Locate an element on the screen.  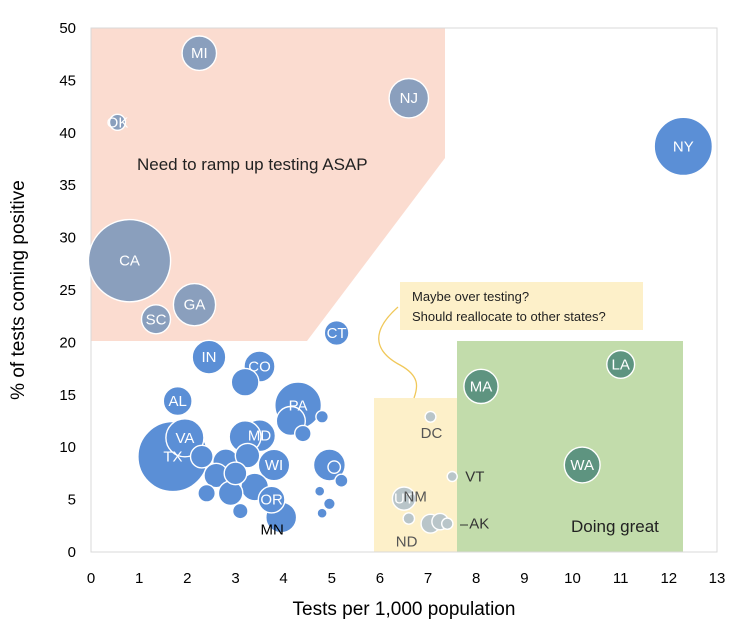
bubble-label-nm: NM is located at coordinates (415, 497).